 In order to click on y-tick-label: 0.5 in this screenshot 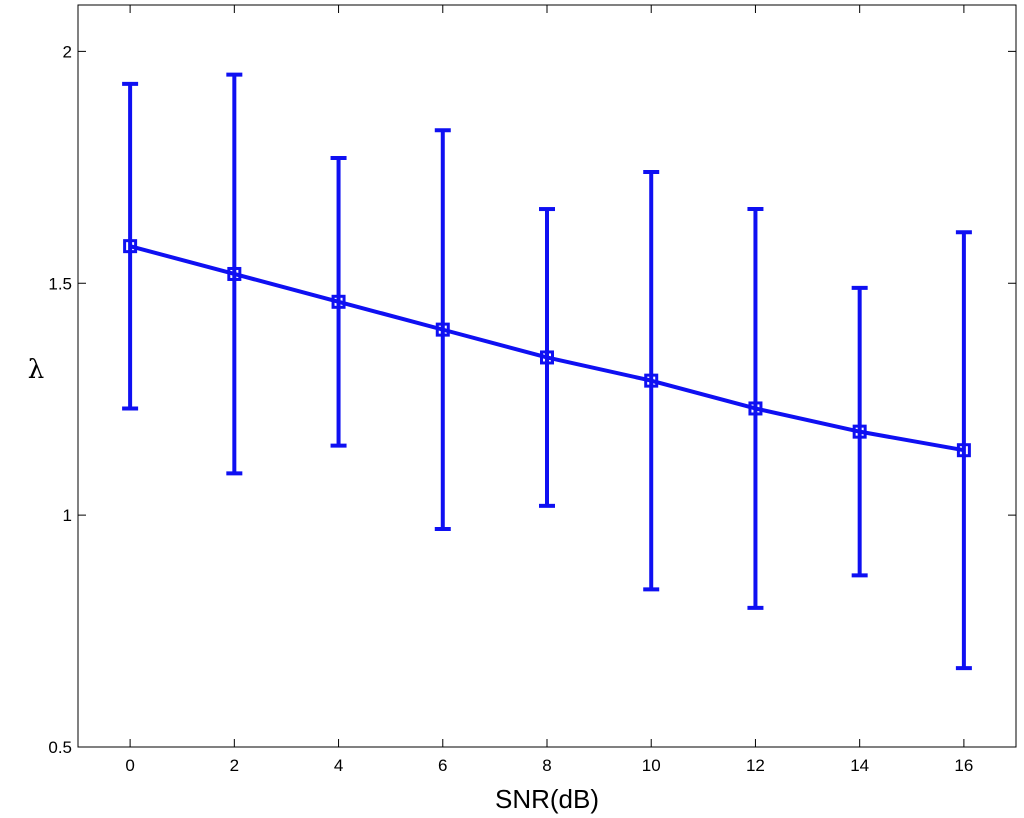, I will do `click(60, 747)`.